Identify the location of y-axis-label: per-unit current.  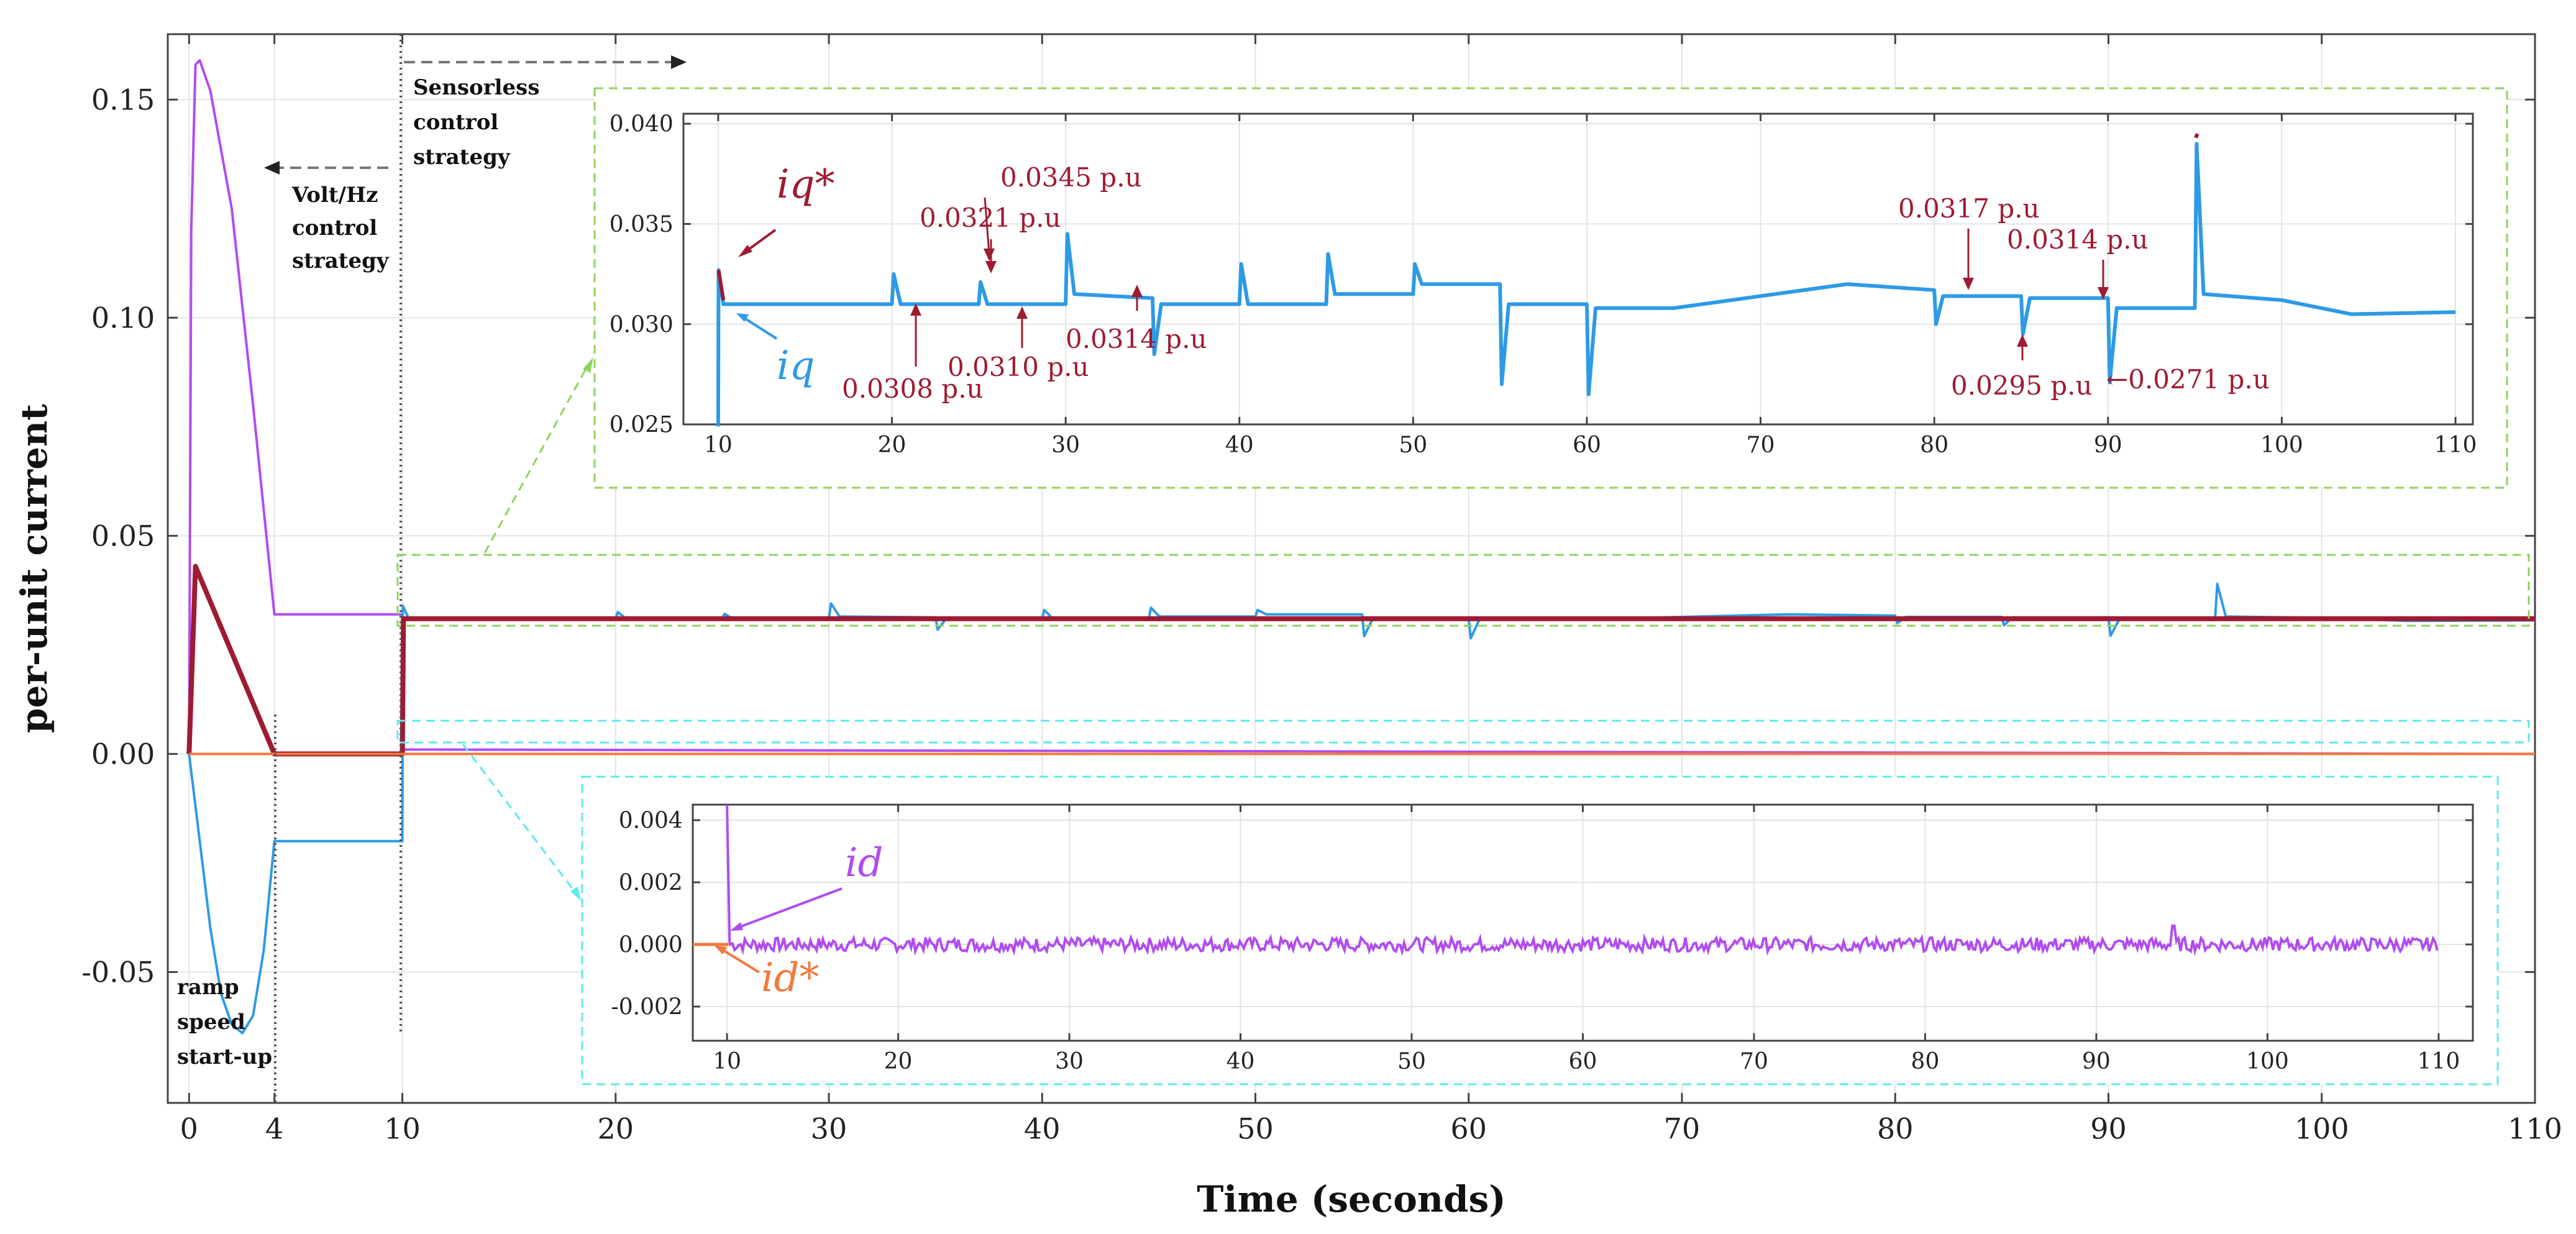
(34, 568).